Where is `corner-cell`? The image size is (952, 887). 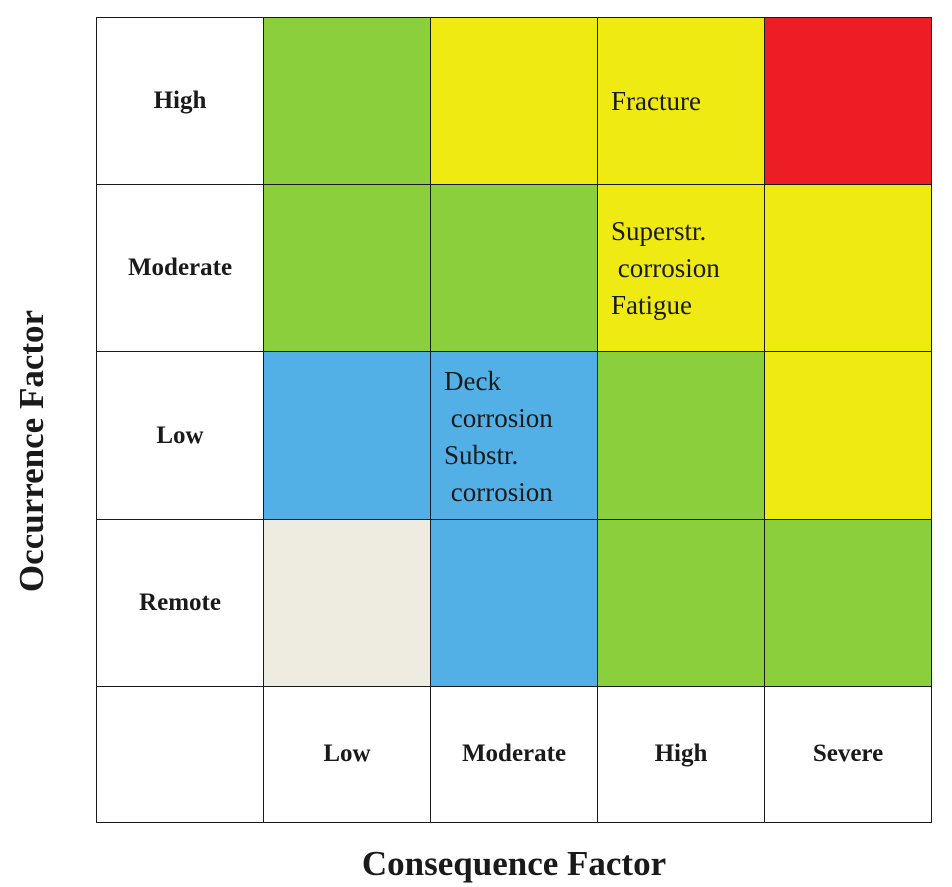
corner-cell is located at coordinates (180, 754).